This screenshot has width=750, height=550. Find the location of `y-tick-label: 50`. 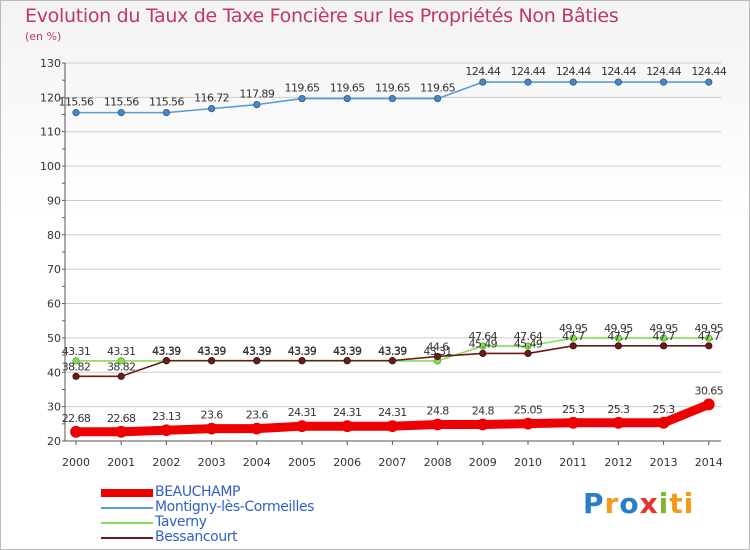

y-tick-label: 50 is located at coordinates (54, 338).